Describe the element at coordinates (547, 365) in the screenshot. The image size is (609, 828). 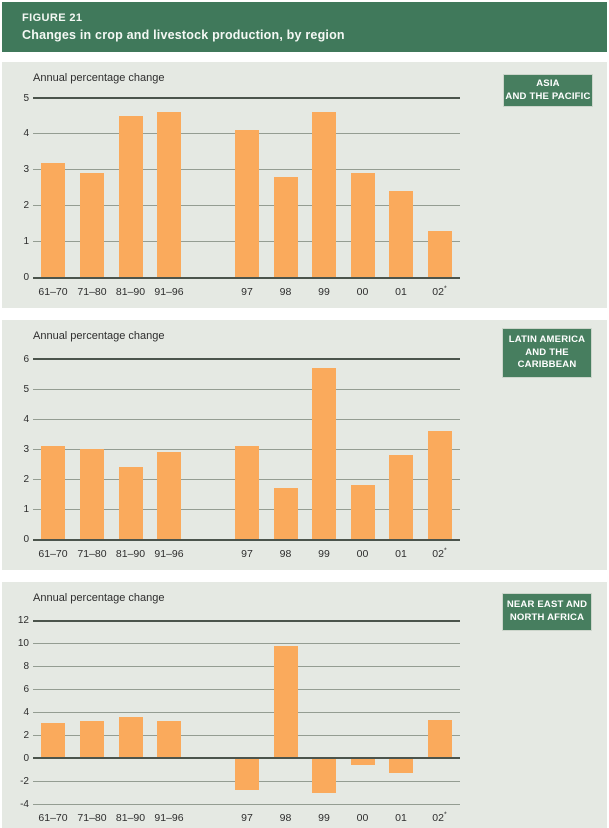
I see `region-label-line: CARIBBEAN` at that location.